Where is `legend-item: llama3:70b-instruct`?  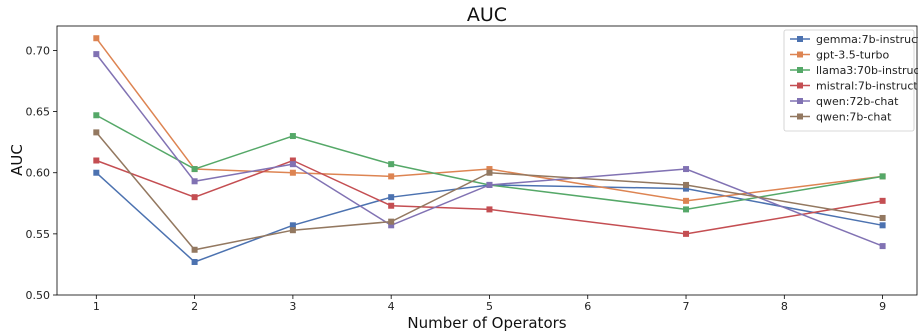
legend-item: llama3:70b-instruct is located at coordinates (854, 70).